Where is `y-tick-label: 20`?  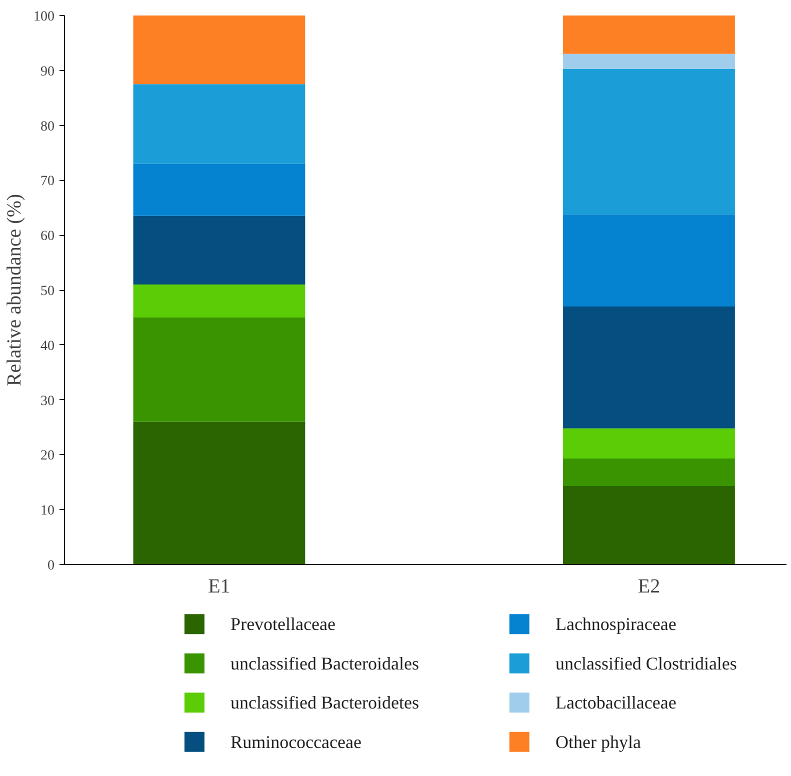
y-tick-label: 20 is located at coordinates (47, 456).